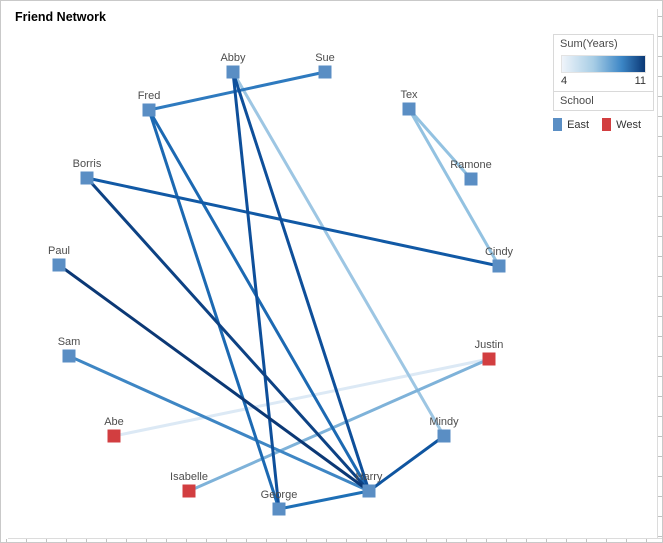  What do you see at coordinates (189, 491) in the screenshot?
I see `node-Isabelle` at bounding box center [189, 491].